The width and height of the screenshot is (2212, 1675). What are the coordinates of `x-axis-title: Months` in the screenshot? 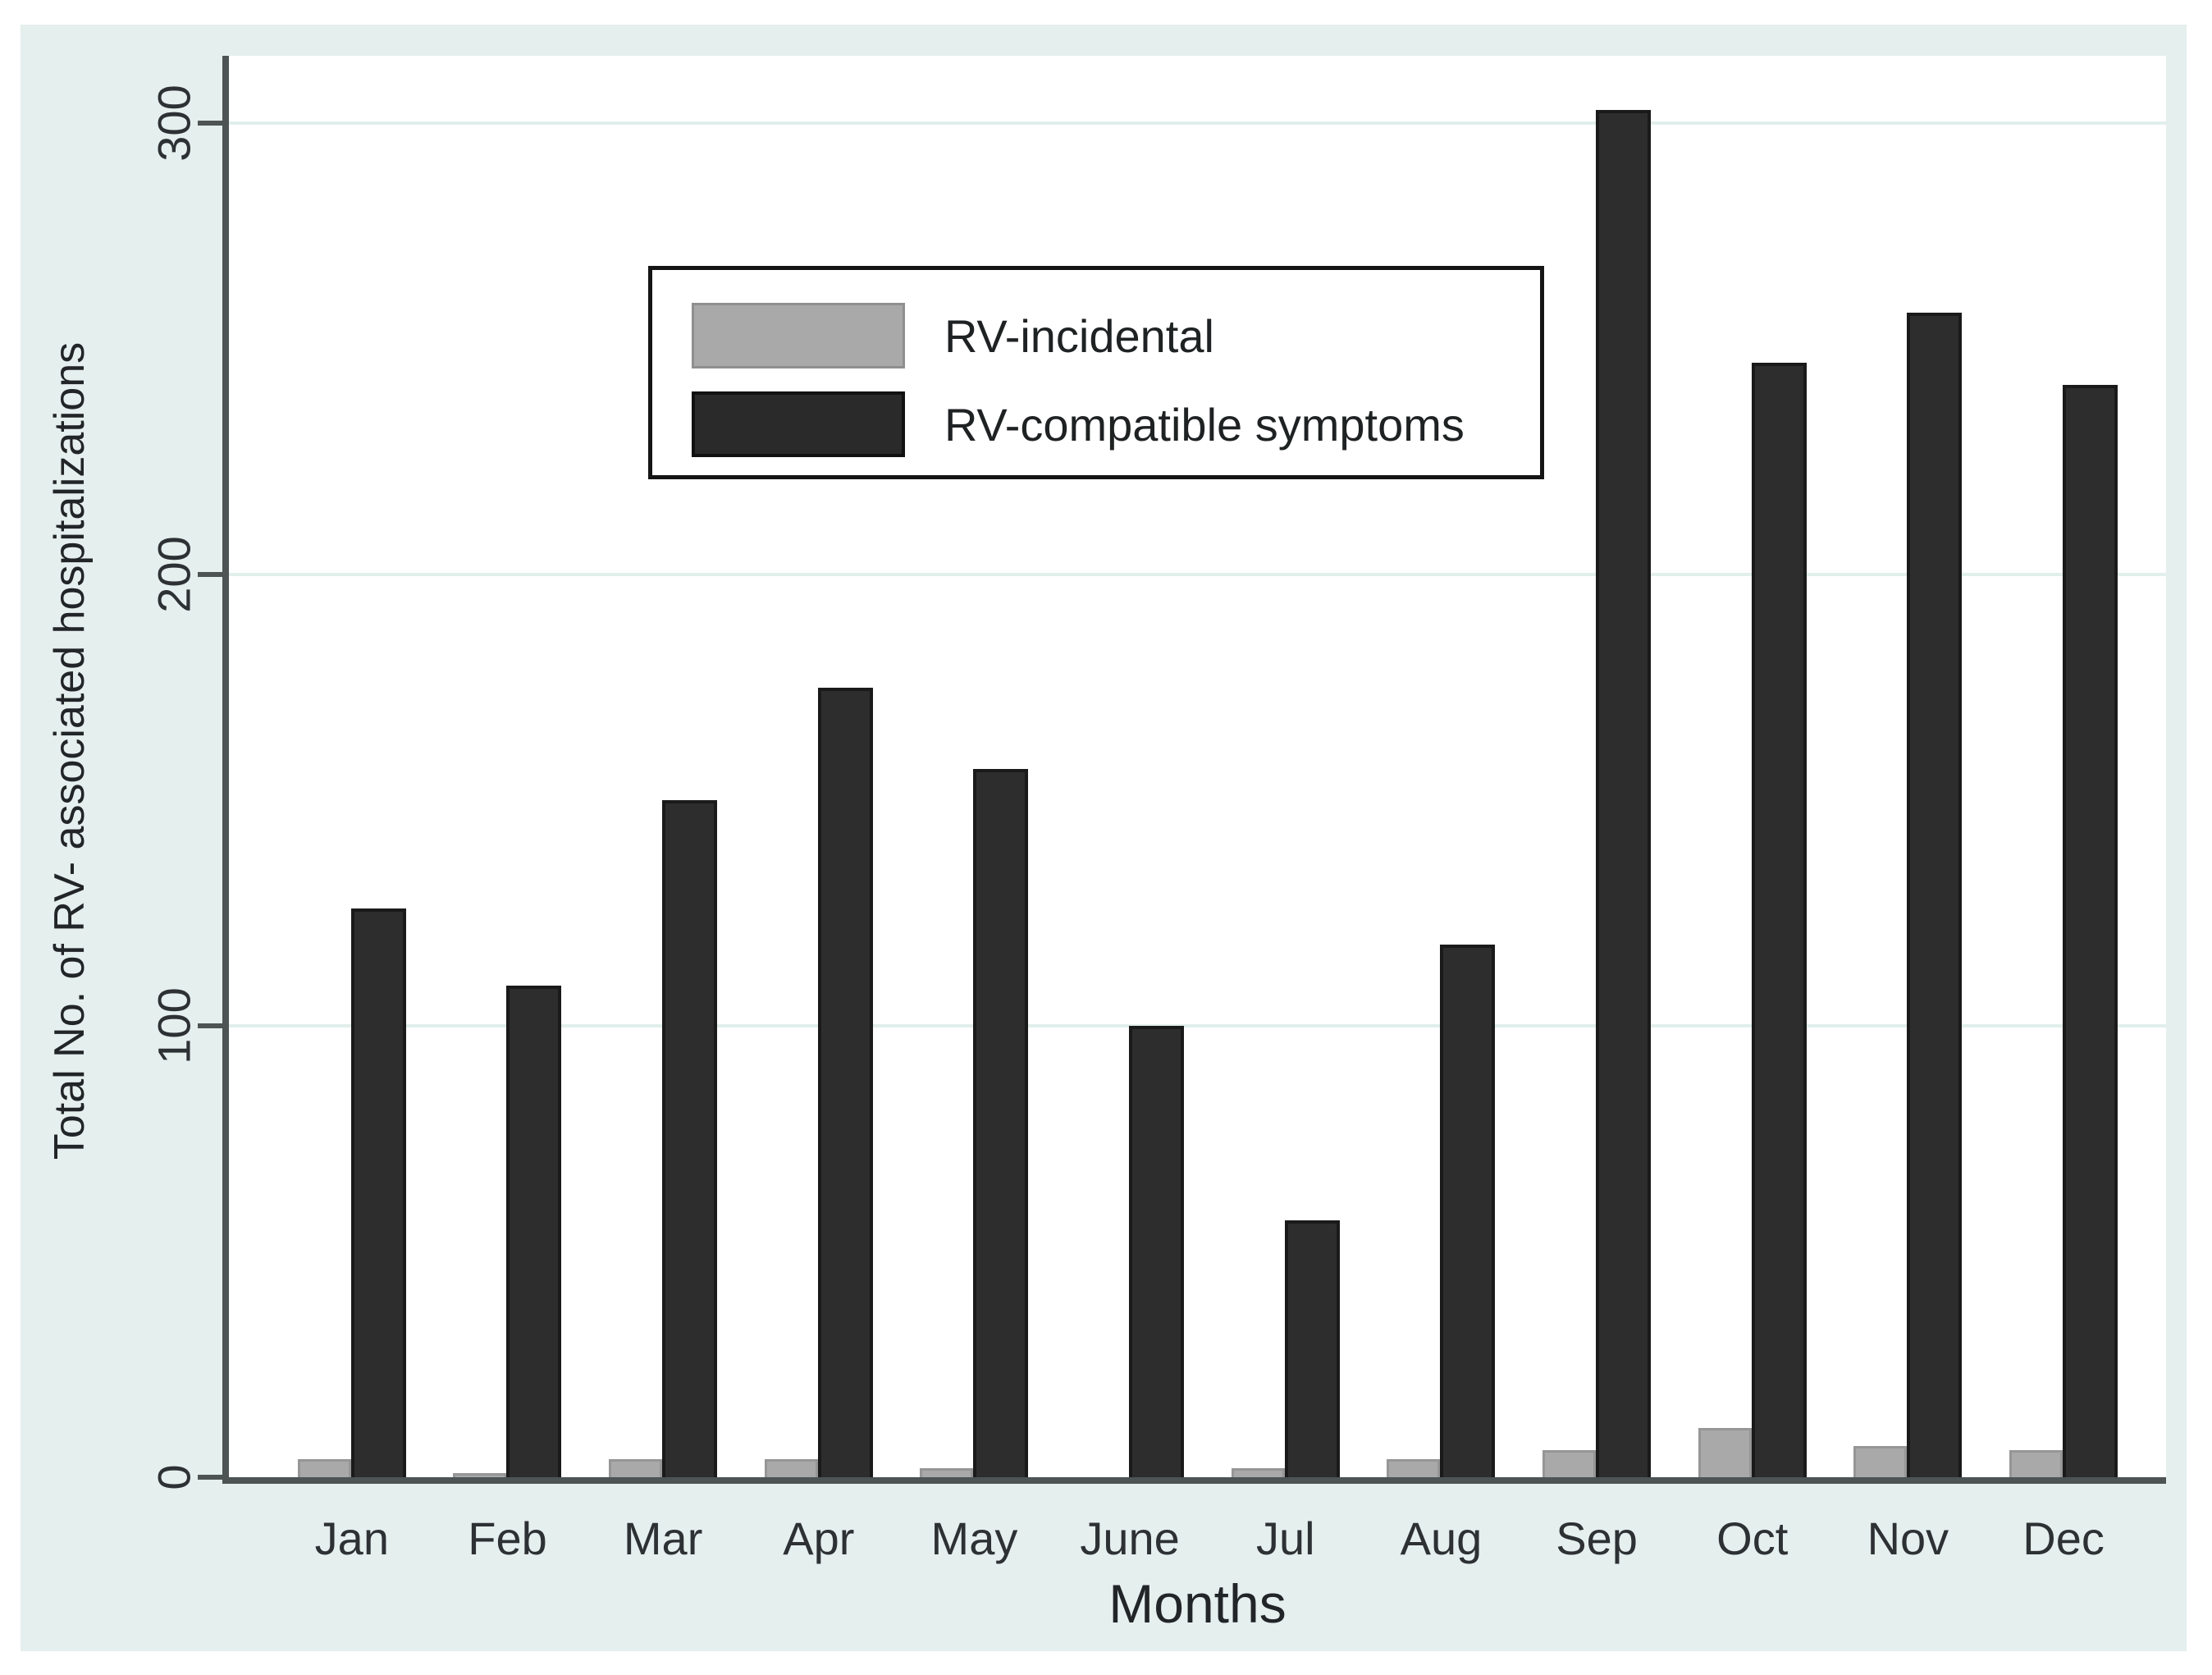 It's located at (1197, 1603).